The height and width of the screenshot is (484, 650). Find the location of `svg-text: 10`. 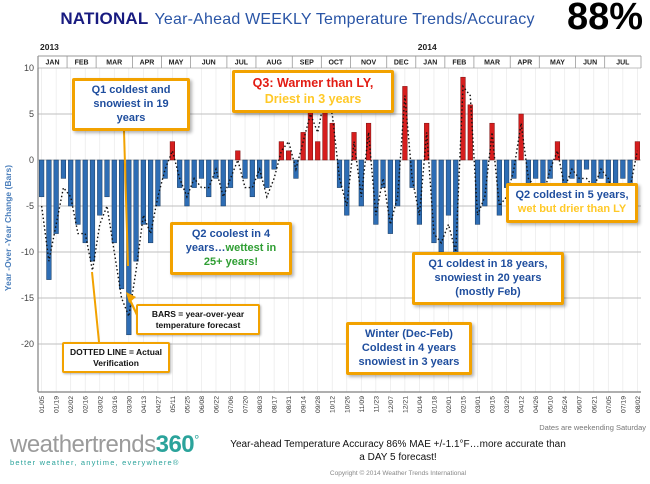

svg-text: 10 is located at coordinates (29, 68).